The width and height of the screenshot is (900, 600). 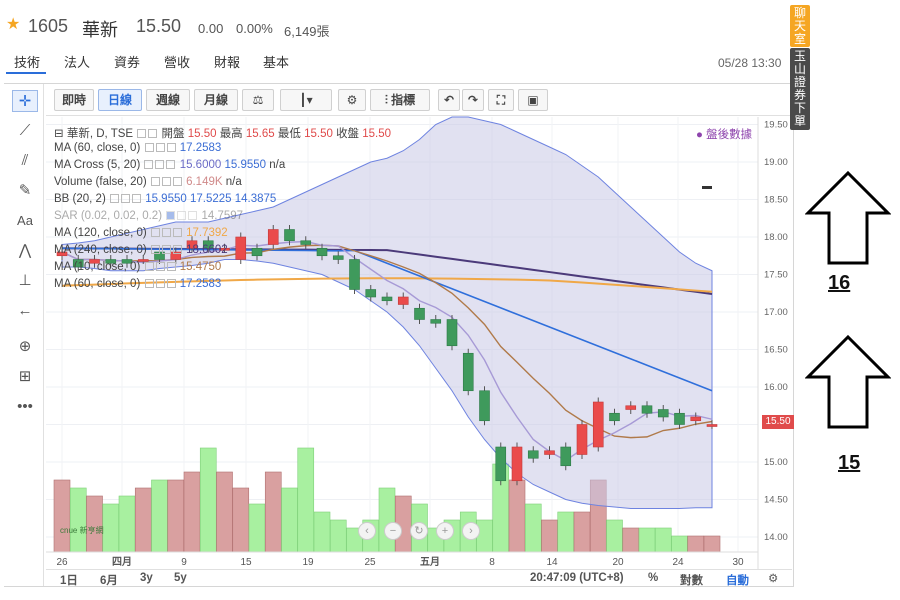 I want to click on monthly-button: 月線, so click(x=216, y=100).